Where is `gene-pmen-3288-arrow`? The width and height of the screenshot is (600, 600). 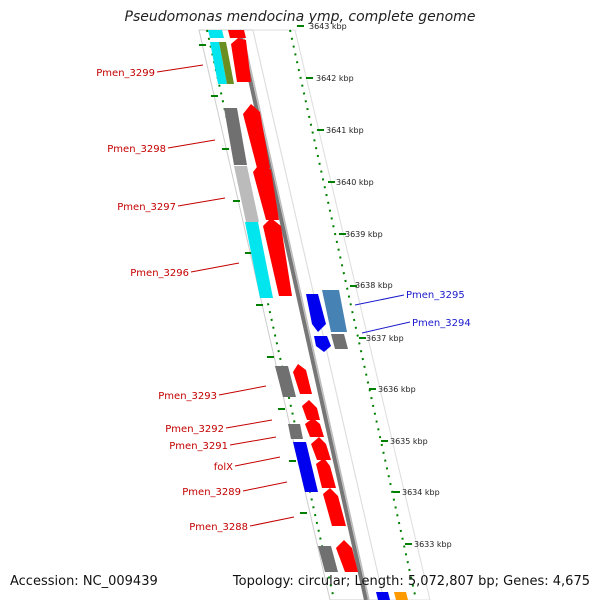 gene-pmen-3288-arrow is located at coordinates (334, 507).